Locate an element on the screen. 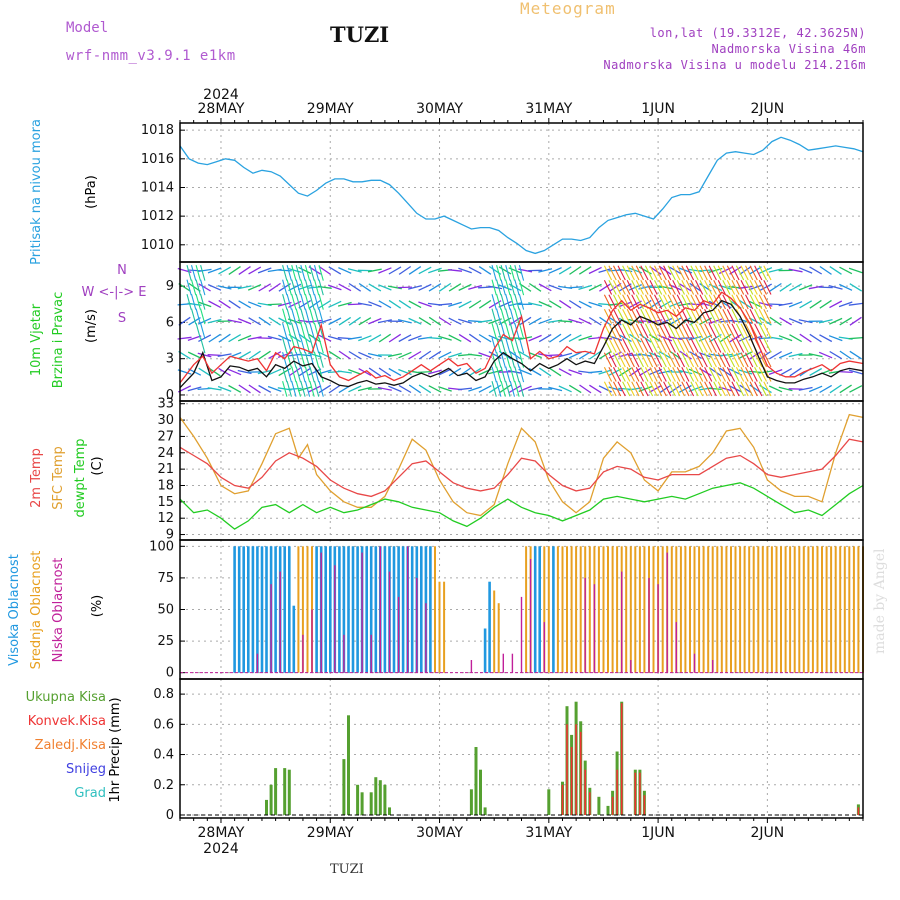  year-label-top: 2024 is located at coordinates (221, 95).